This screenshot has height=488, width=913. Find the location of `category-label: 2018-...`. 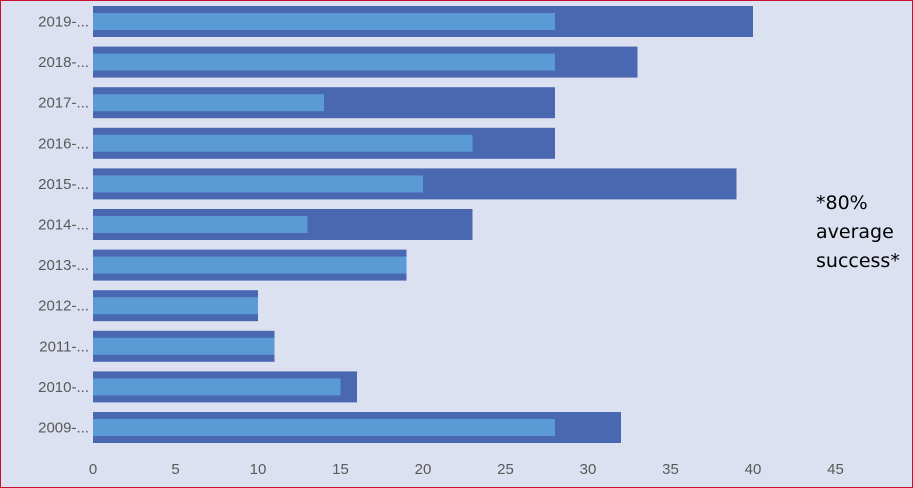

category-label: 2018-... is located at coordinates (63, 62).